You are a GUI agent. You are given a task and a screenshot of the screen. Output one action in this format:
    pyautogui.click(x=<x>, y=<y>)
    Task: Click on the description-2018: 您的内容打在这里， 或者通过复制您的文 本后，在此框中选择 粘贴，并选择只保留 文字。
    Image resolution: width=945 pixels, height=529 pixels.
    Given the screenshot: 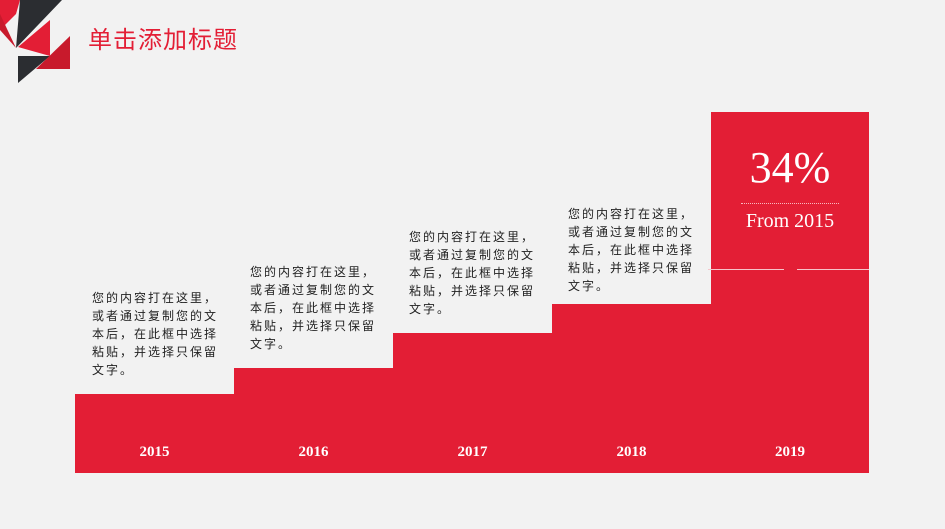 What is the action you would take?
    pyautogui.click(x=643, y=250)
    